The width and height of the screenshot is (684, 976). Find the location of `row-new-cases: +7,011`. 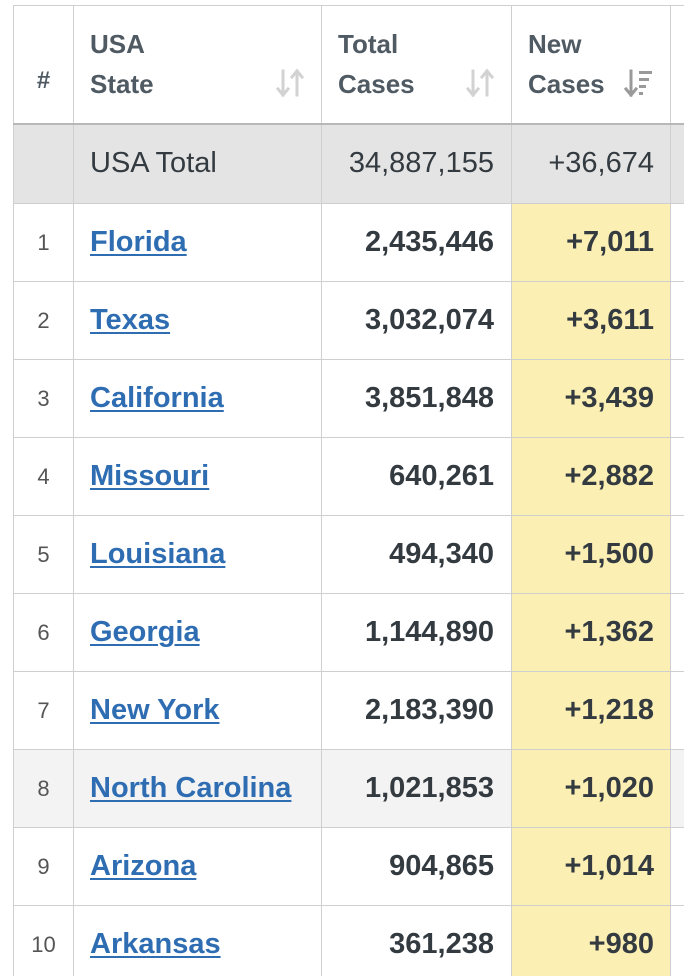

row-new-cases: +7,011 is located at coordinates (591, 242).